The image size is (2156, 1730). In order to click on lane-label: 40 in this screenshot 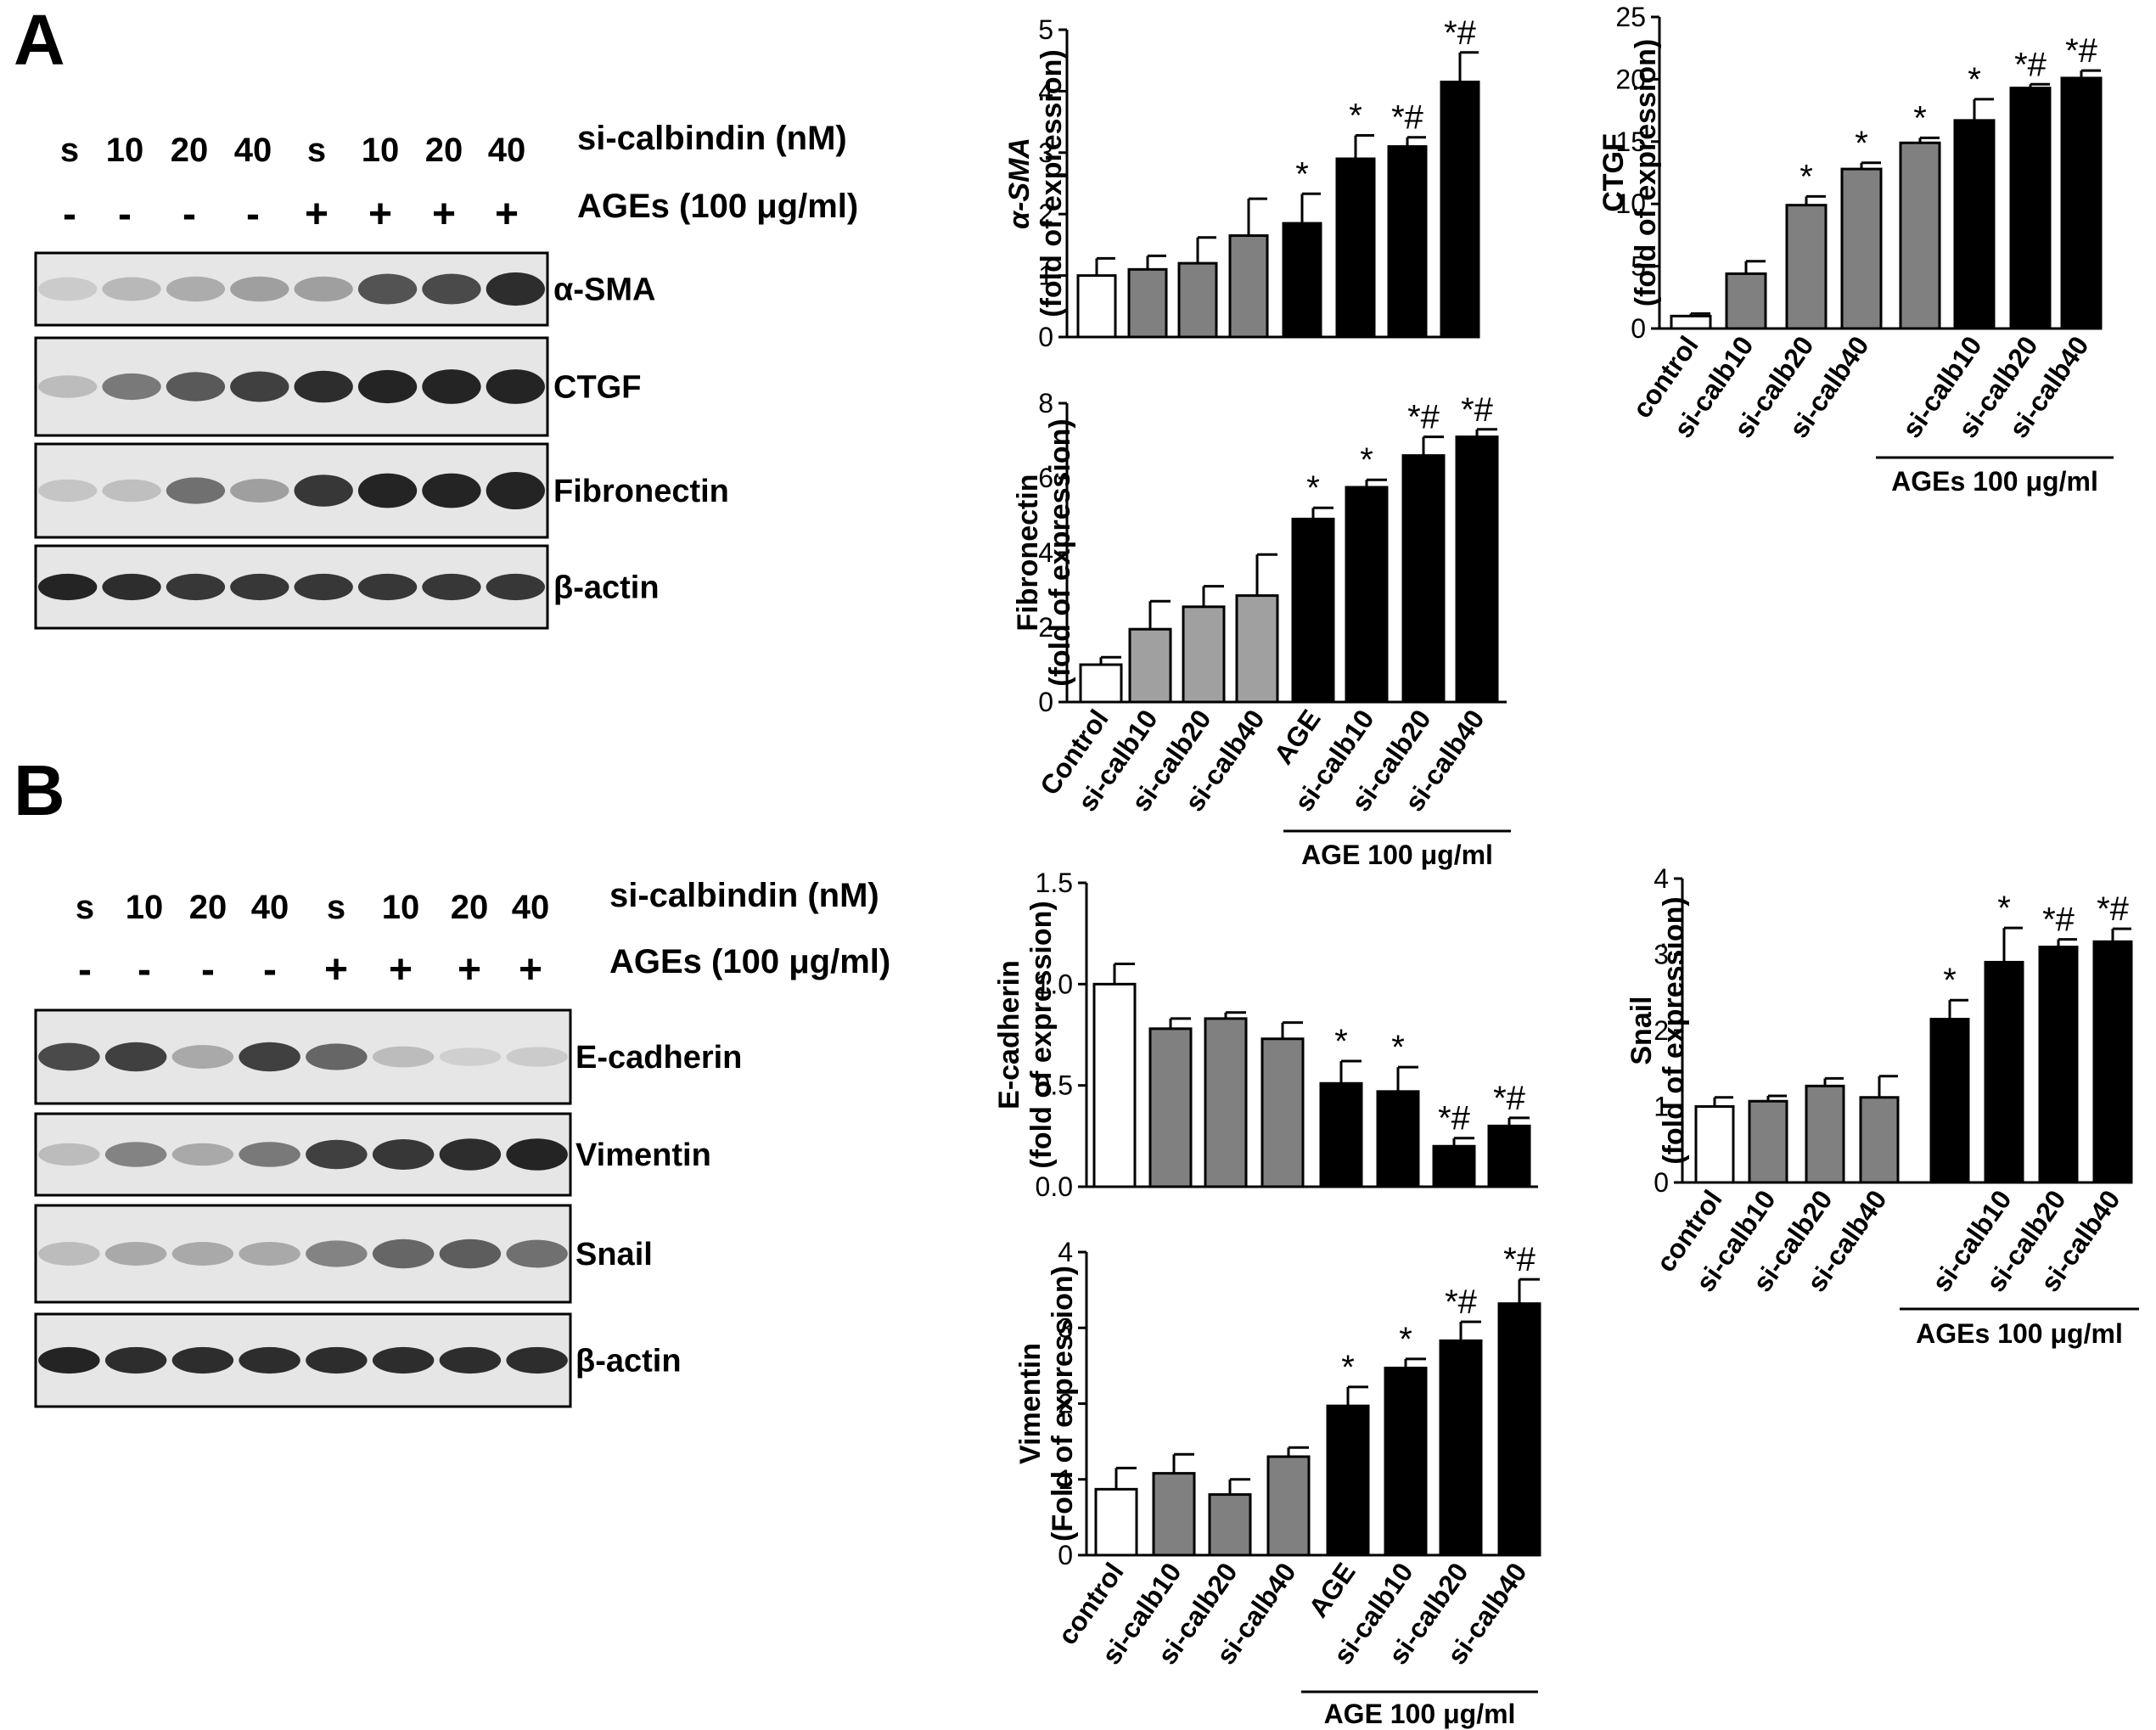, I will do `click(253, 150)`.